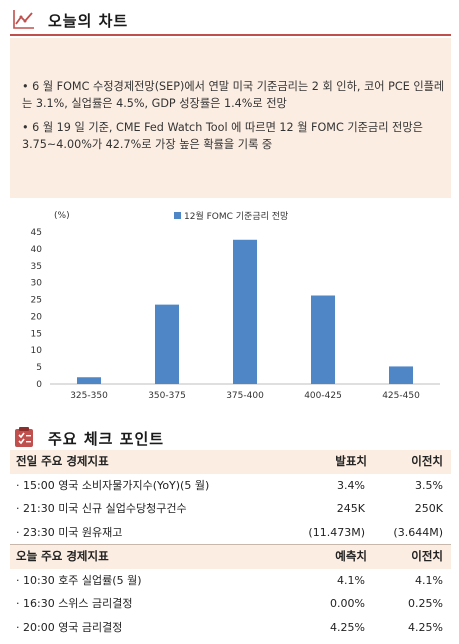 The image size is (459, 644). What do you see at coordinates (106, 439) in the screenshot?
I see `section-title: 주요 체크 포인트` at bounding box center [106, 439].